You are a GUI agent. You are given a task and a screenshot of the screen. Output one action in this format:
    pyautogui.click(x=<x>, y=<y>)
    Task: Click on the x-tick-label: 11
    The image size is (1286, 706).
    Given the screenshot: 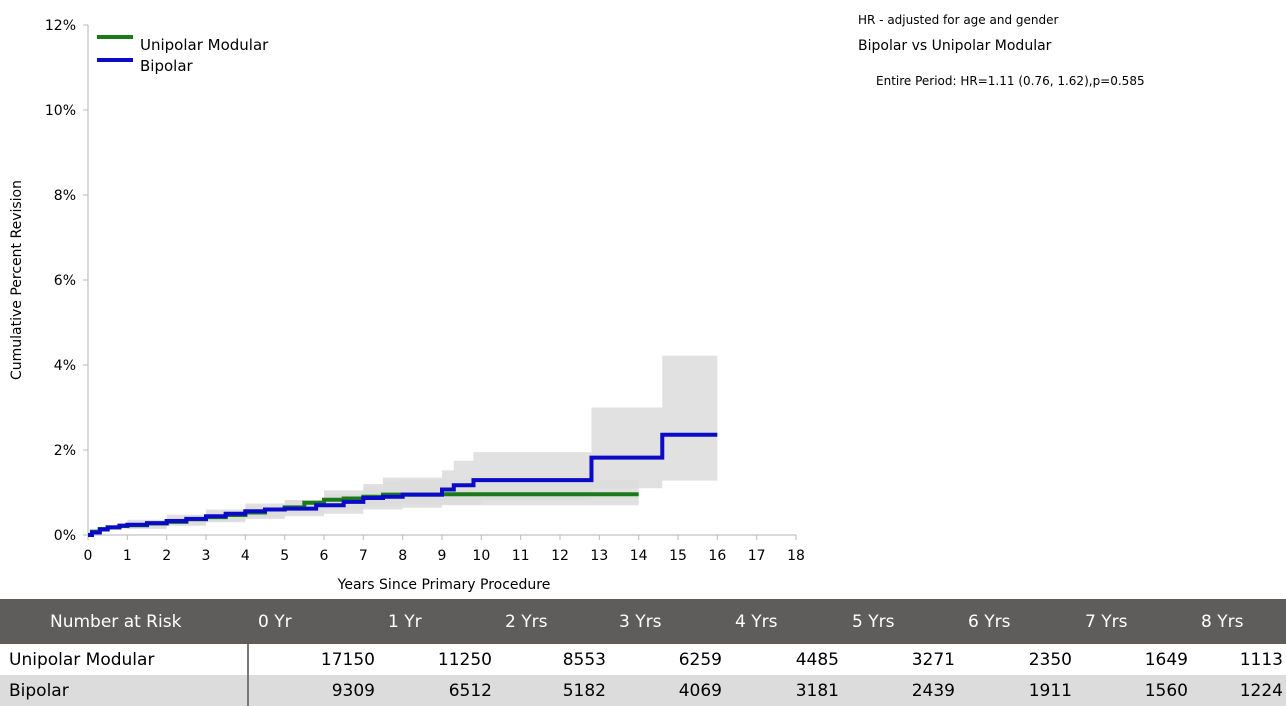 What is the action you would take?
    pyautogui.click(x=521, y=556)
    